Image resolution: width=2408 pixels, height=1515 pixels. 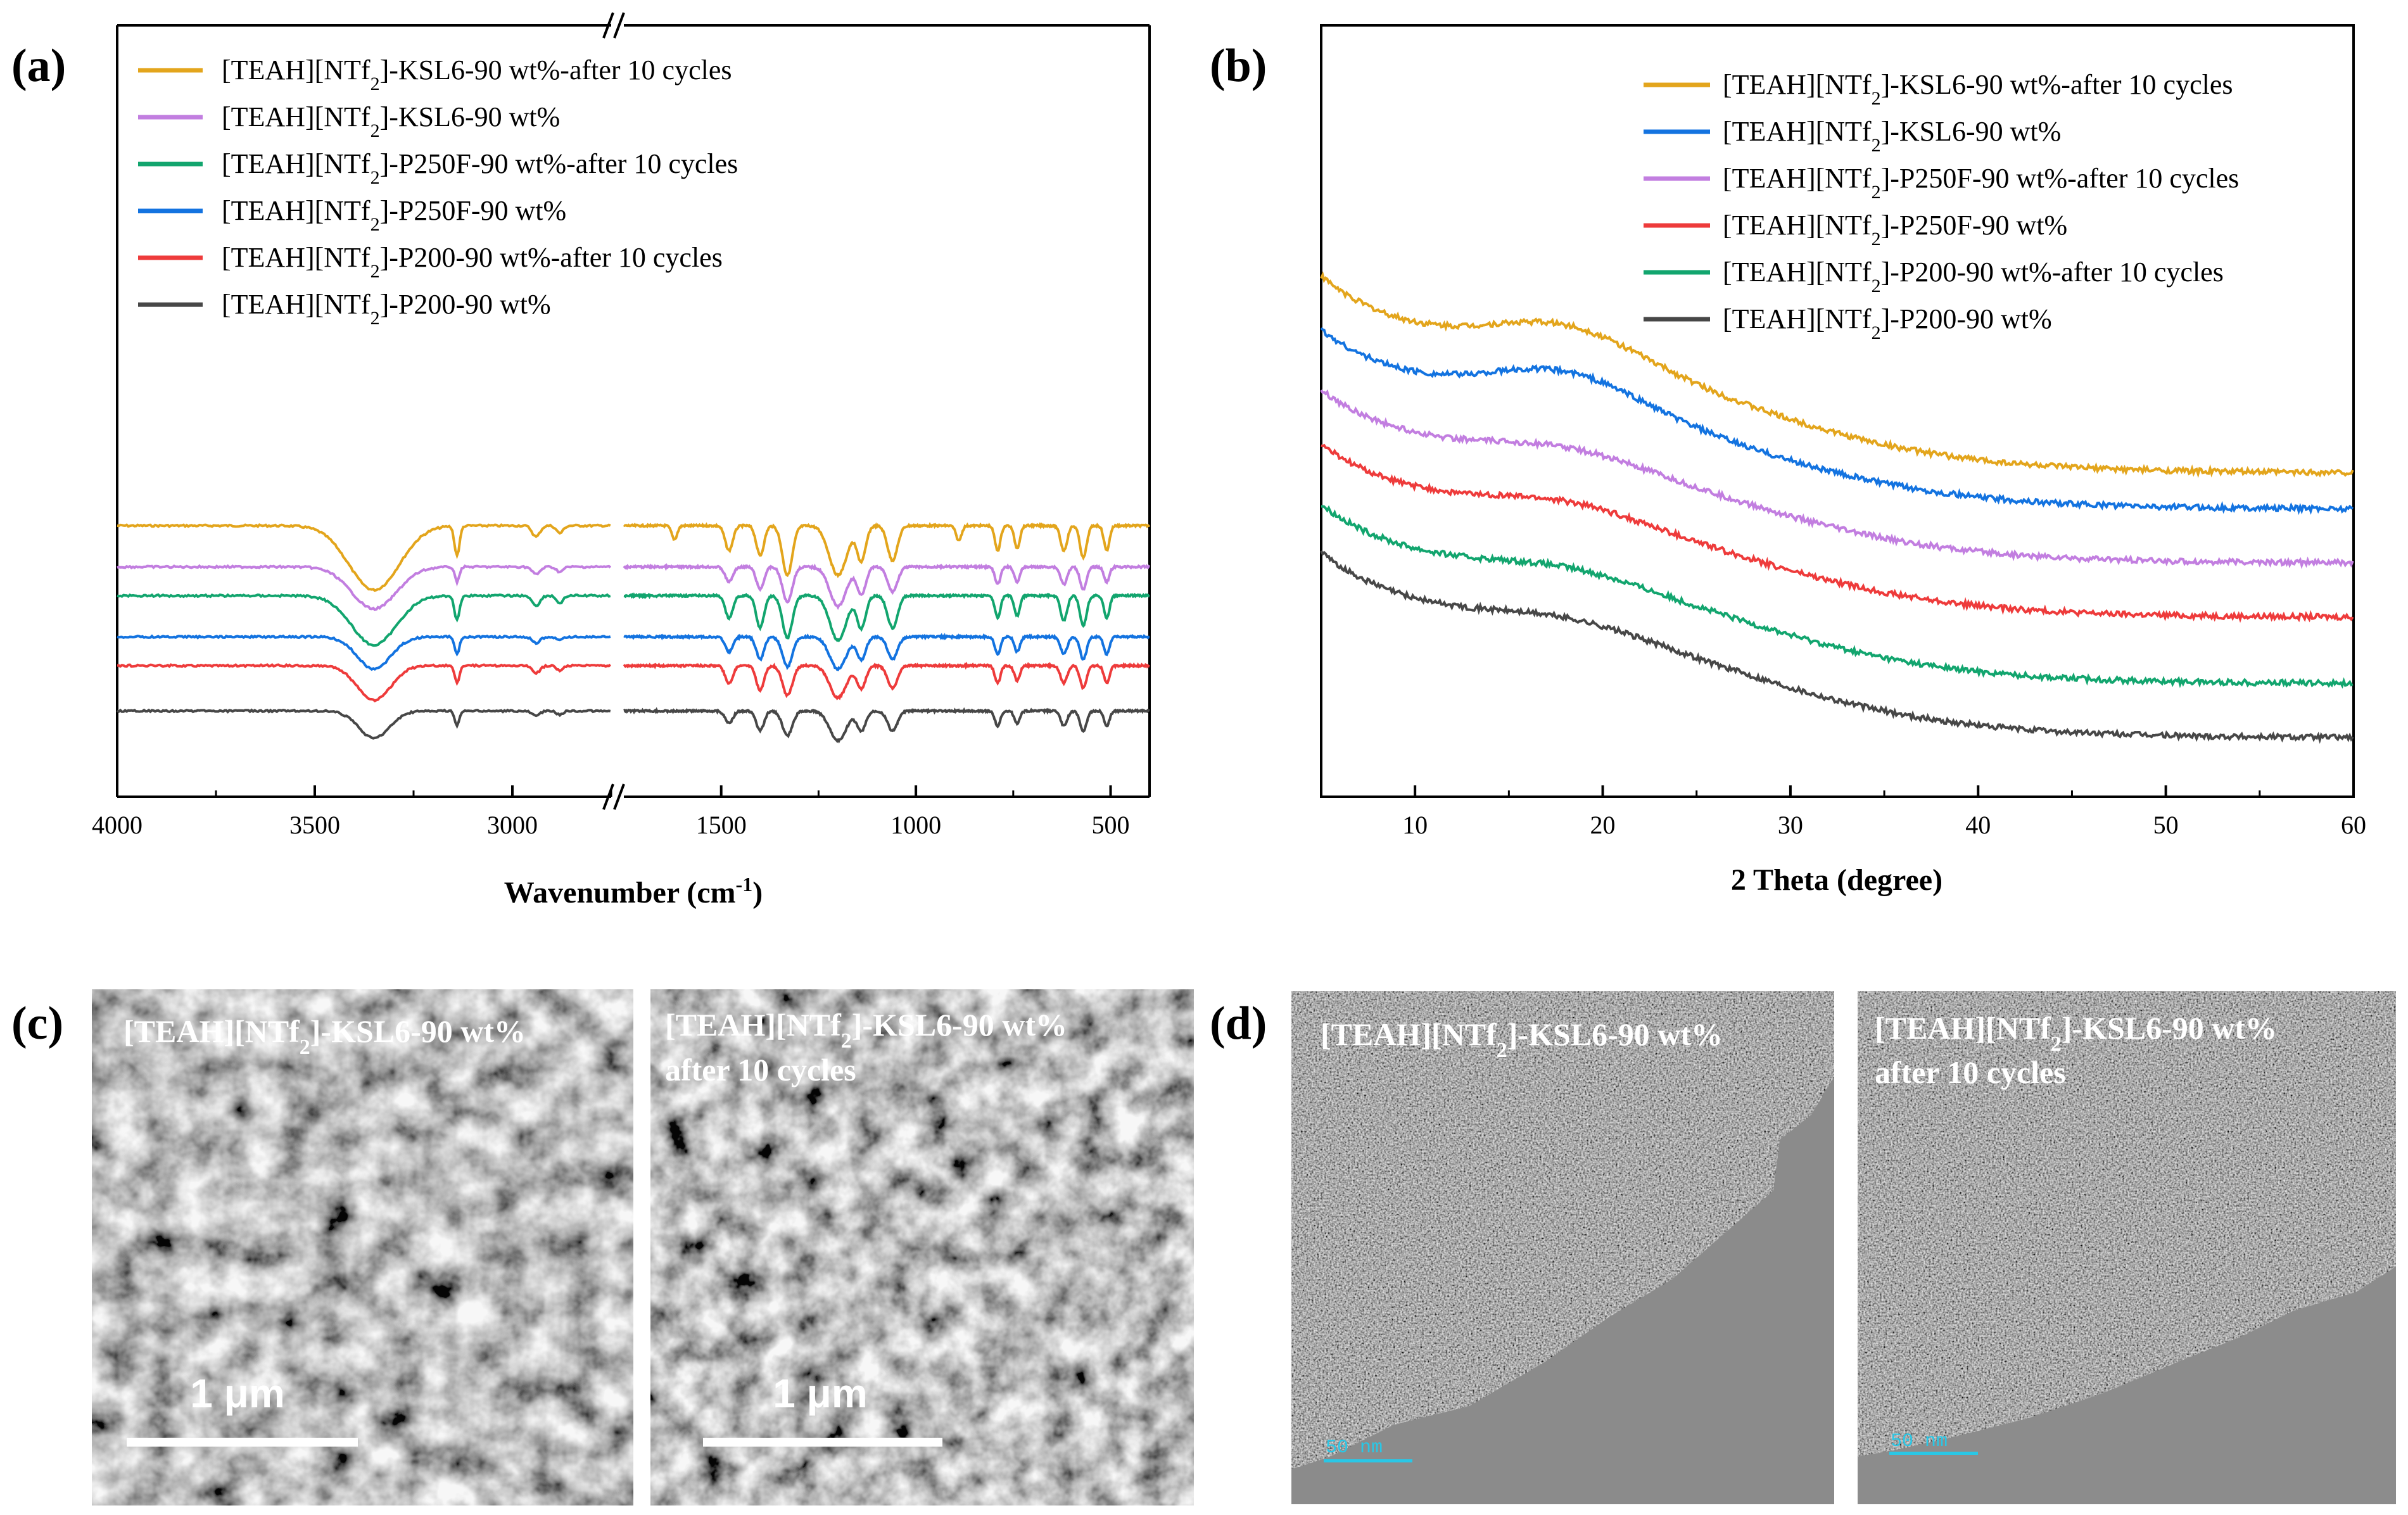 What do you see at coordinates (1354, 1448) in the screenshot?
I see `tem-1-scale-label: 50 nm` at bounding box center [1354, 1448].